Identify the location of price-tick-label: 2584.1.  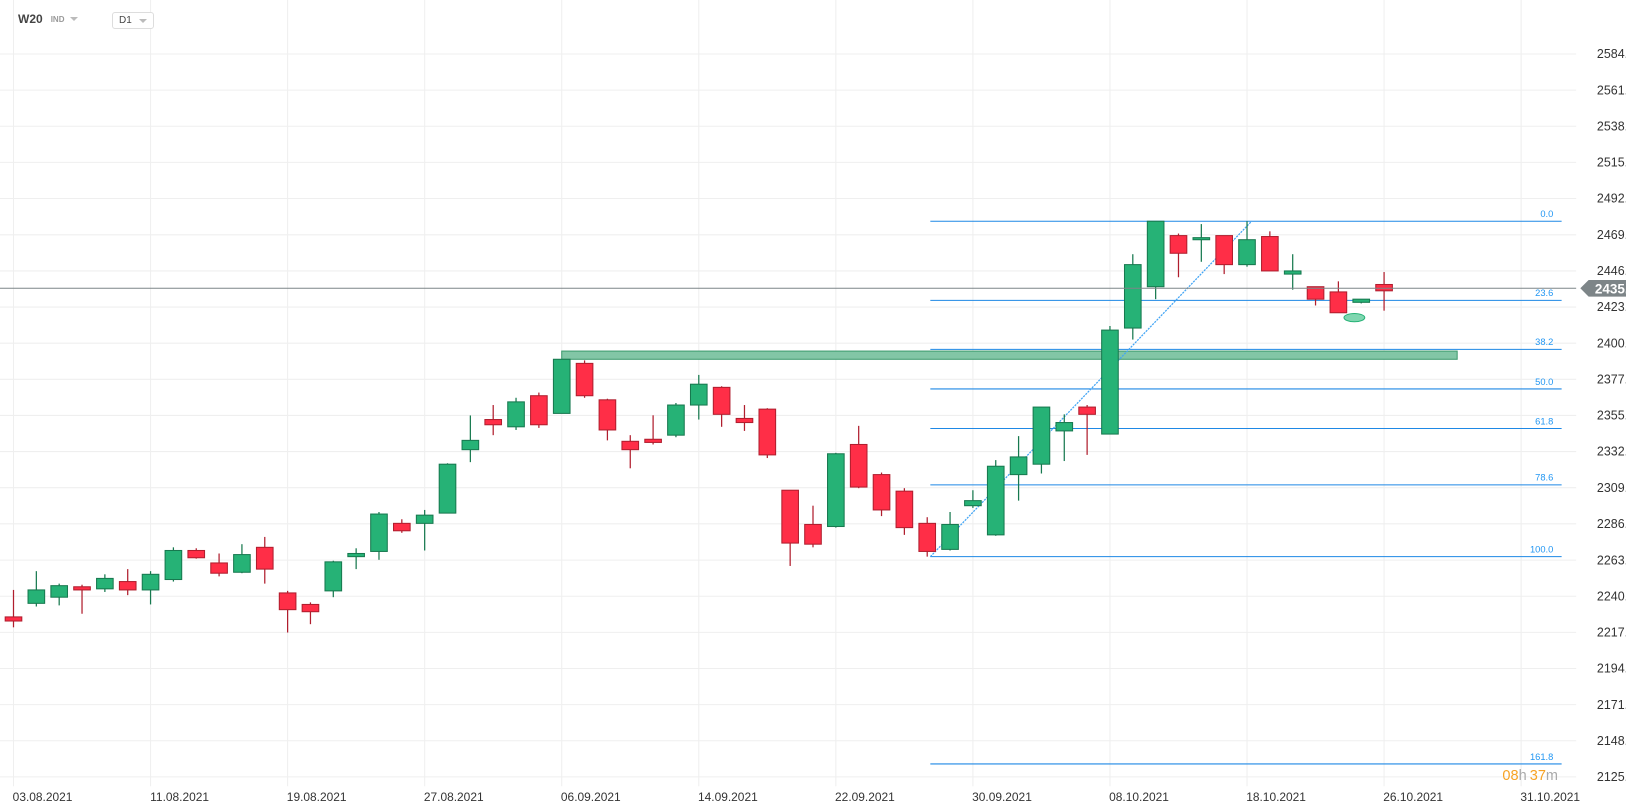
(1611, 54).